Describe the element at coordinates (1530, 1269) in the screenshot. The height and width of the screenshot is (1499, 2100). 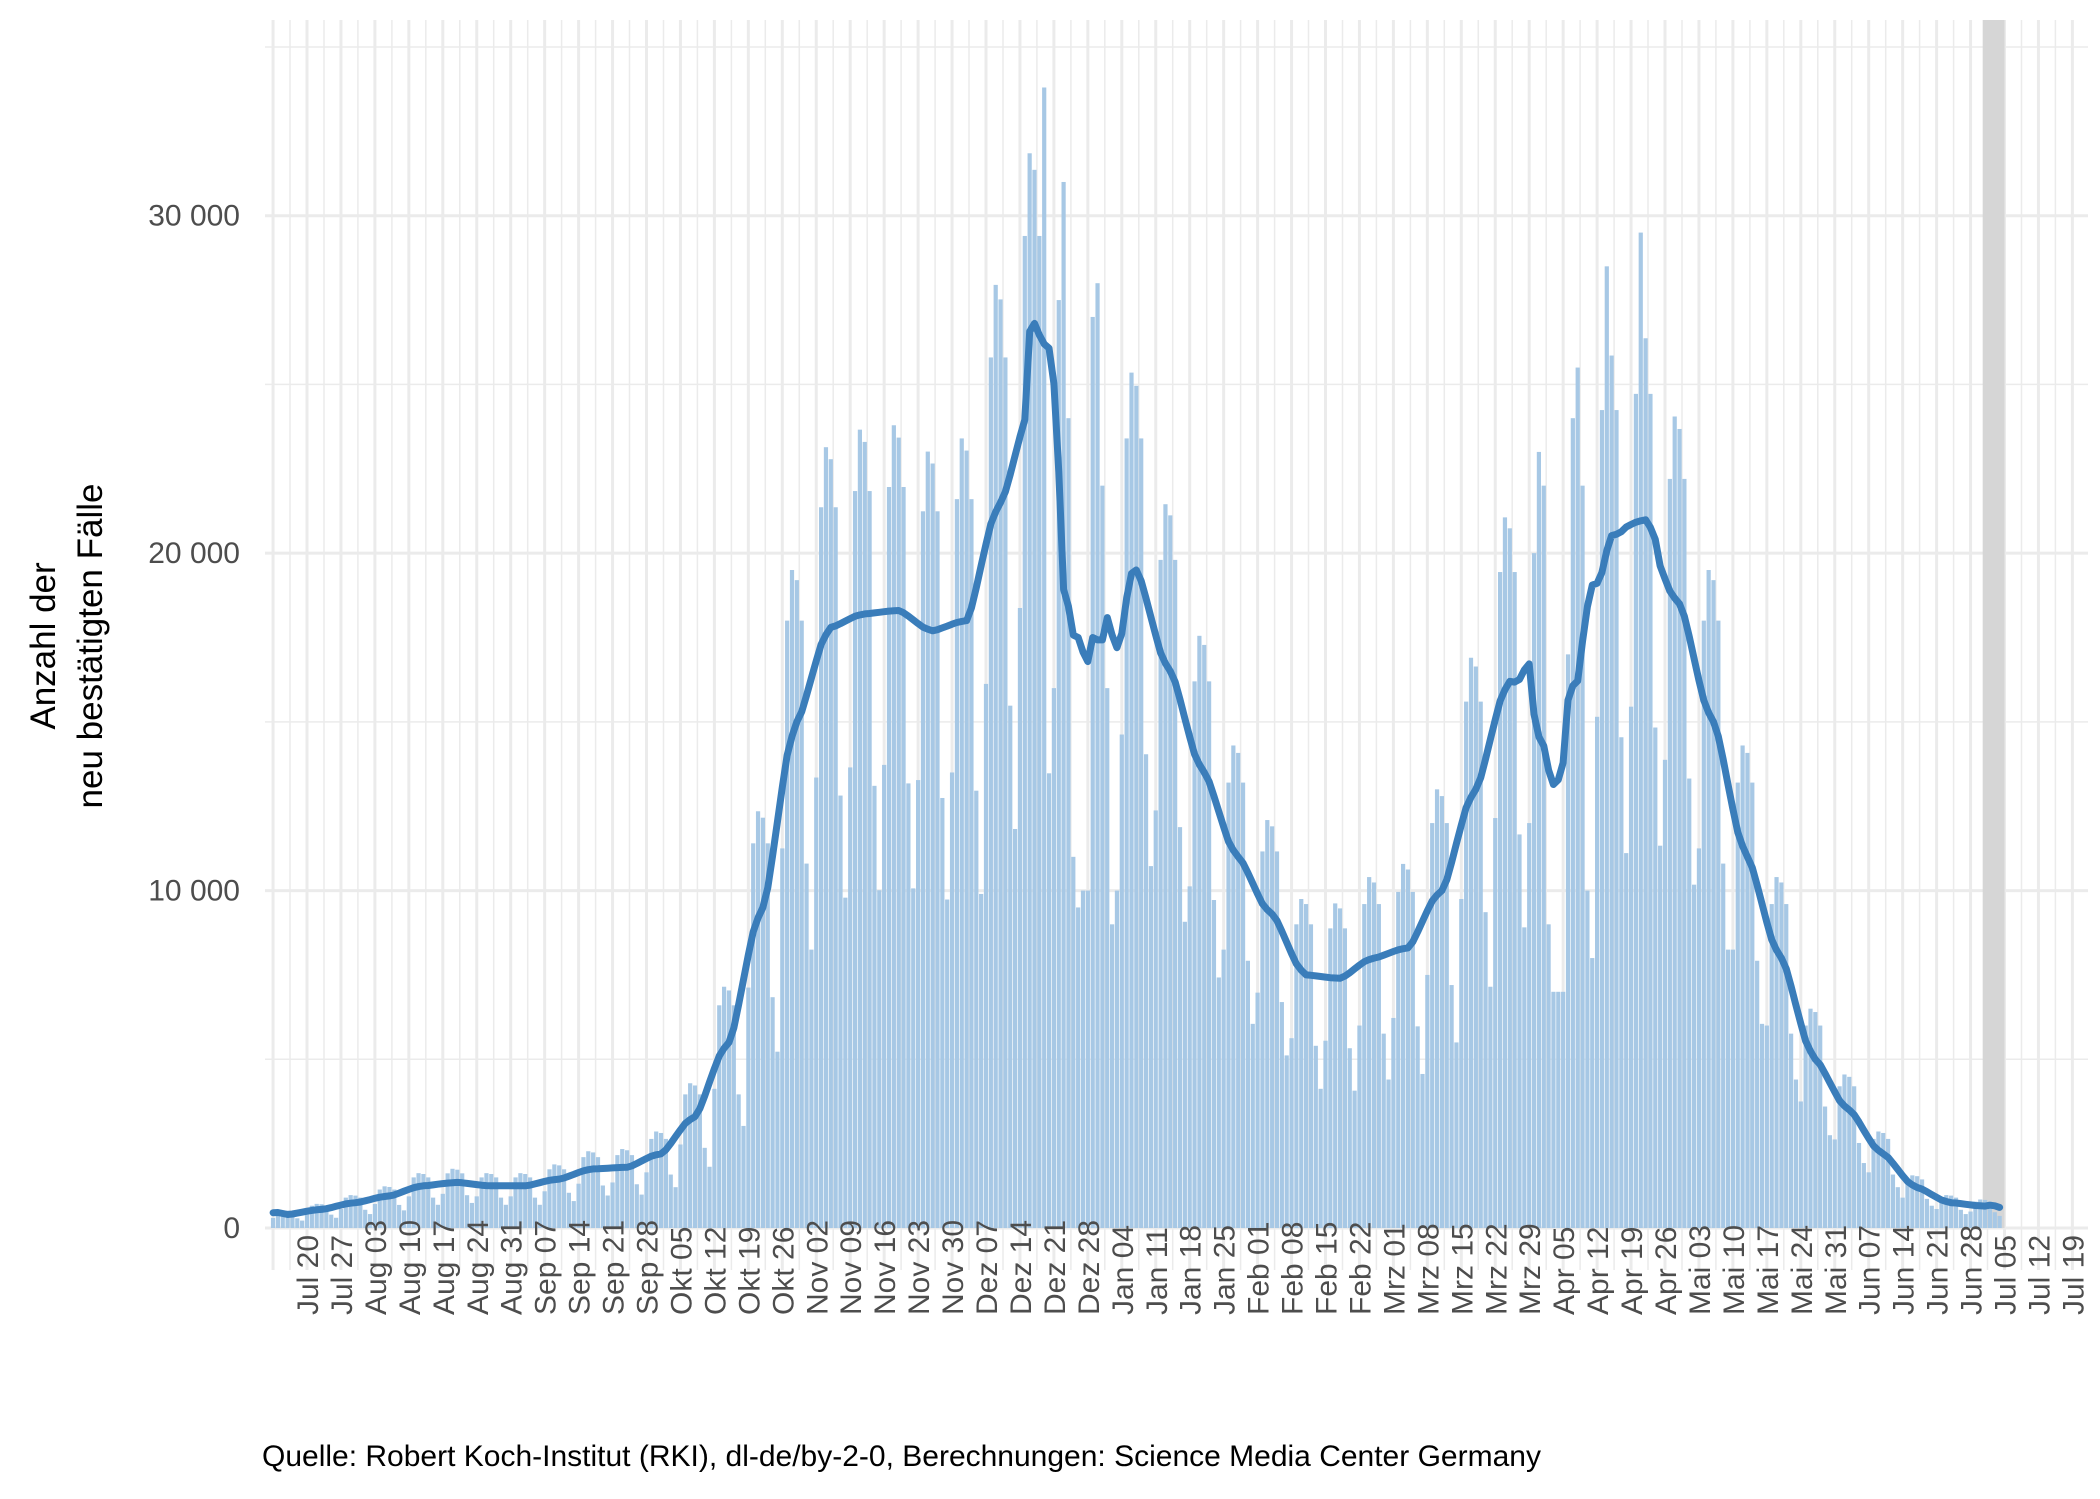
I see `x-tick-label: Mrz 29` at that location.